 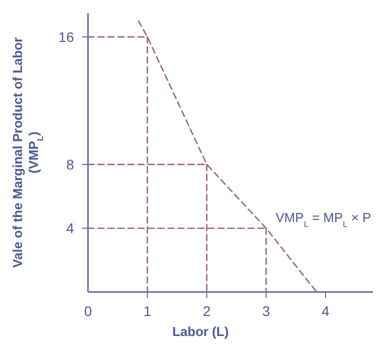 I want to click on x-tick-label: 1, so click(x=147, y=311).